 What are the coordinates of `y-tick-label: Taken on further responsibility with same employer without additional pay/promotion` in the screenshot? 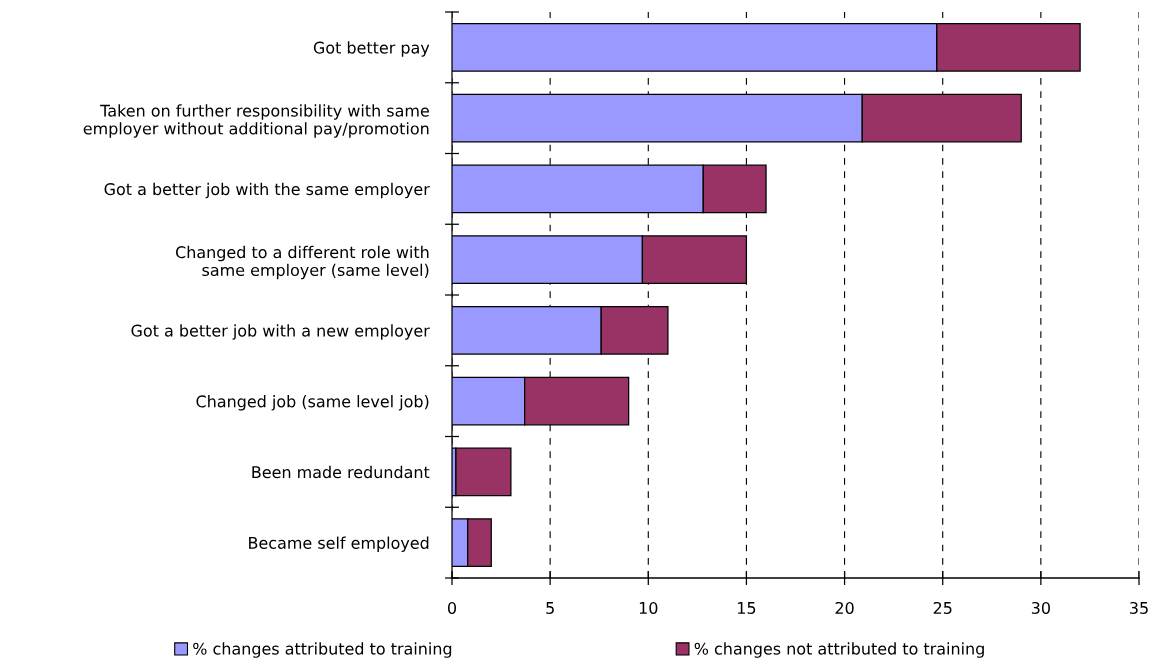 It's located at (256, 121).